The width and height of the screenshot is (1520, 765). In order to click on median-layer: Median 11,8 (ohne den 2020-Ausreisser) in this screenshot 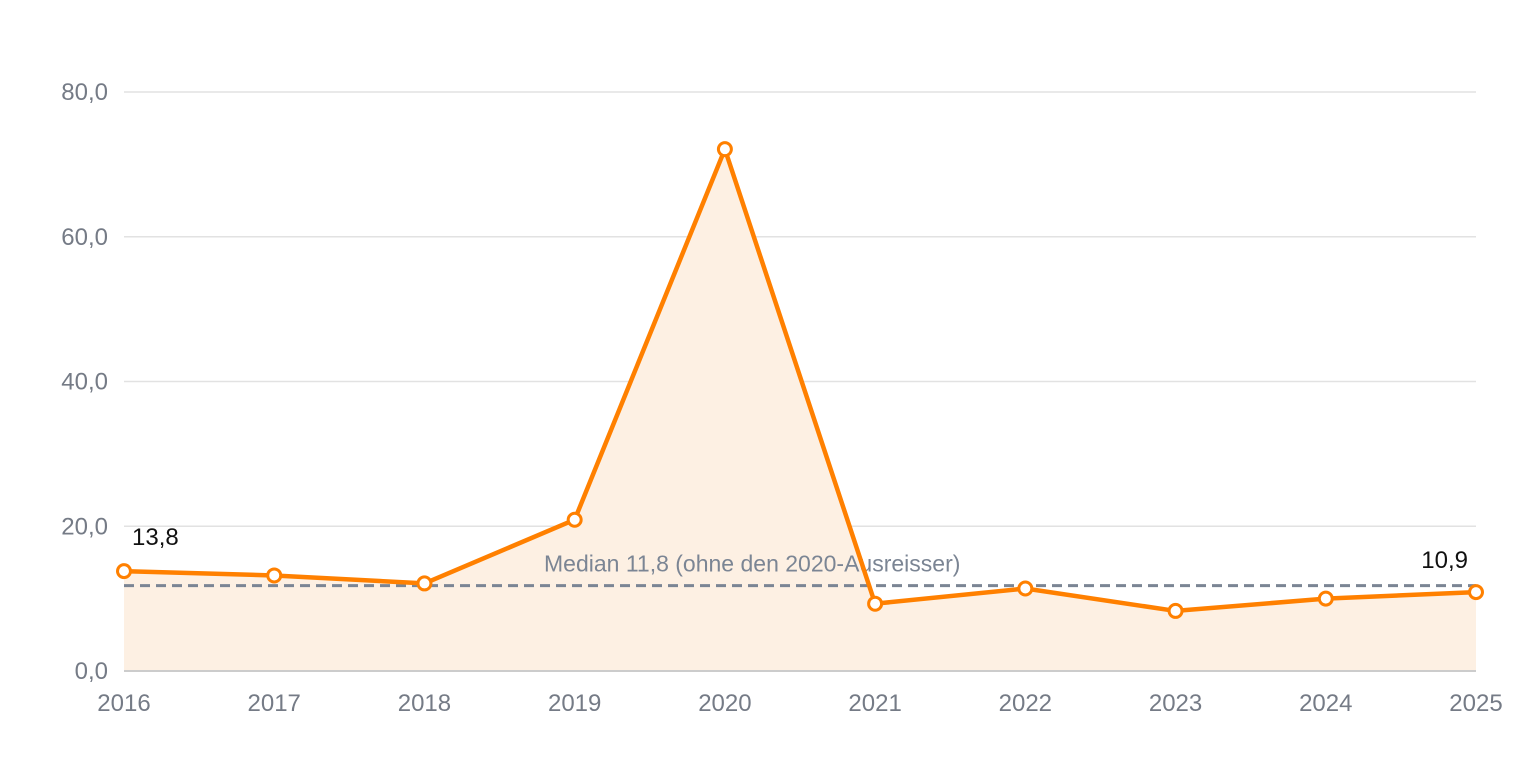, I will do `click(800, 569)`.